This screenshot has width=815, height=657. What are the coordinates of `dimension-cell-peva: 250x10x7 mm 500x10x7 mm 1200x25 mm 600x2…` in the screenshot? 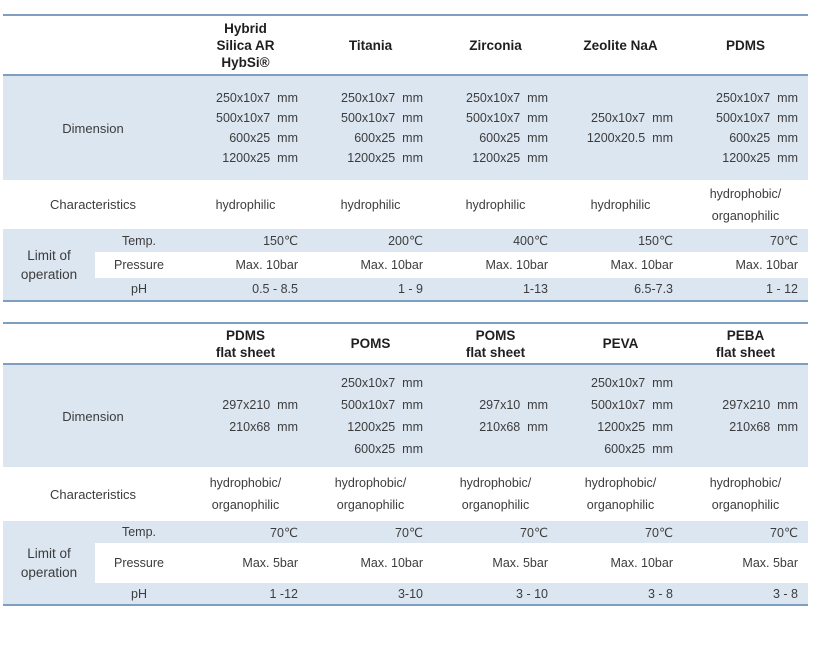 It's located at (620, 415).